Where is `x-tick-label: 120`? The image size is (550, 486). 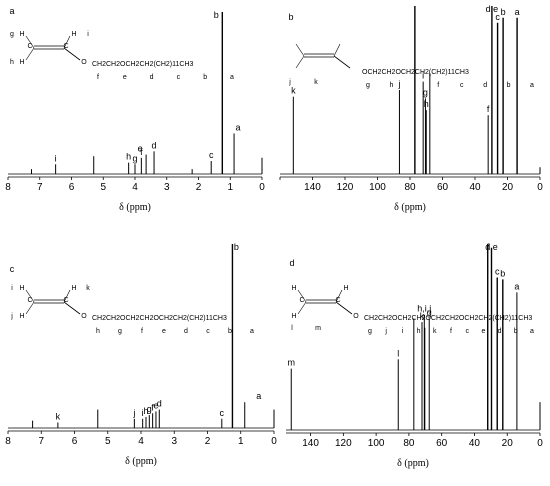 x-tick-label: 120 is located at coordinates (345, 187).